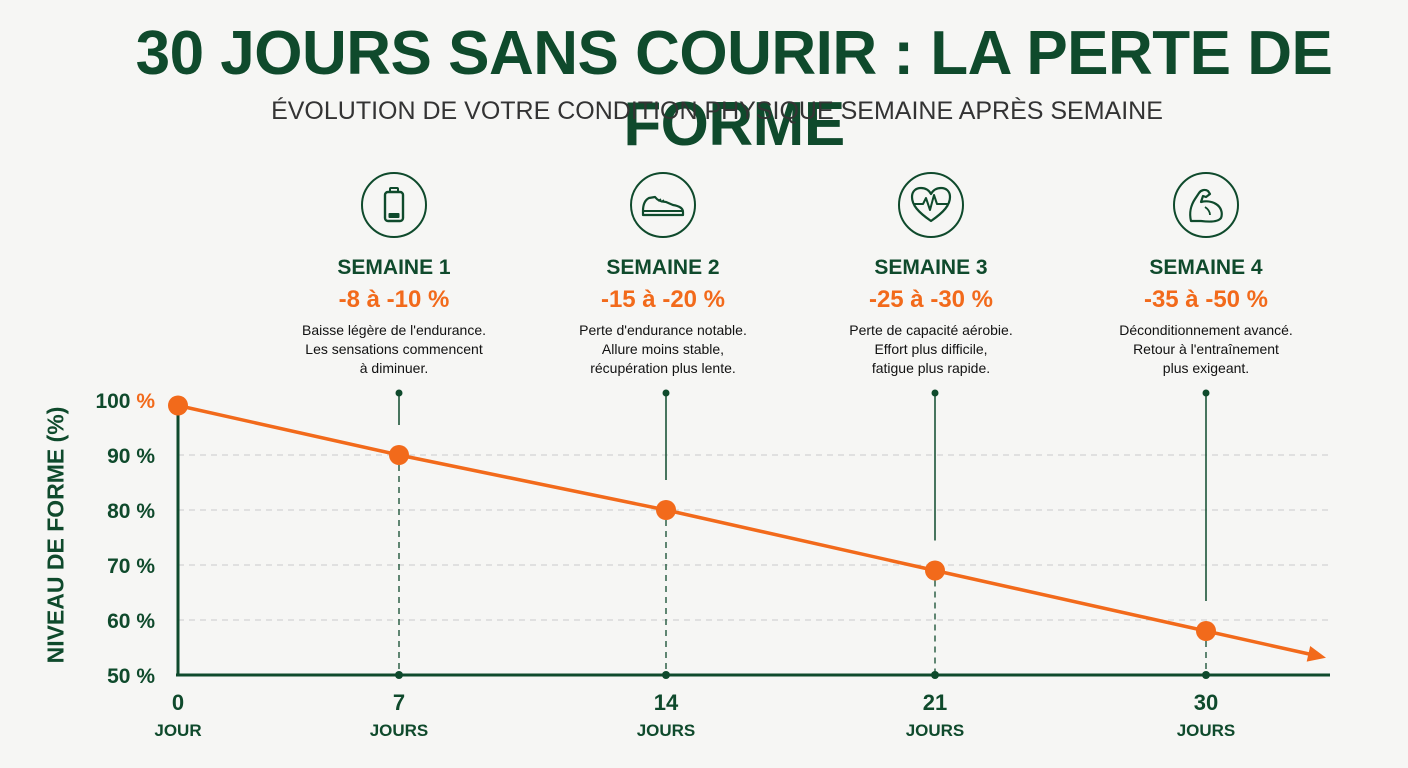 This screenshot has height=768, width=1408. What do you see at coordinates (663, 267) in the screenshot?
I see `week-2-label: SEMAINE 2` at bounding box center [663, 267].